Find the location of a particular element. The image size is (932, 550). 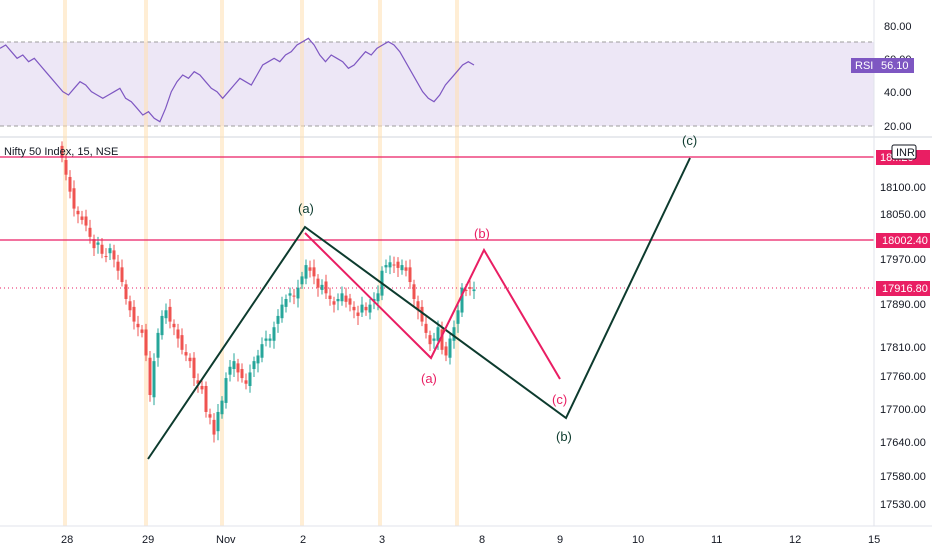

currency-label: INR is located at coordinates (905, 153).